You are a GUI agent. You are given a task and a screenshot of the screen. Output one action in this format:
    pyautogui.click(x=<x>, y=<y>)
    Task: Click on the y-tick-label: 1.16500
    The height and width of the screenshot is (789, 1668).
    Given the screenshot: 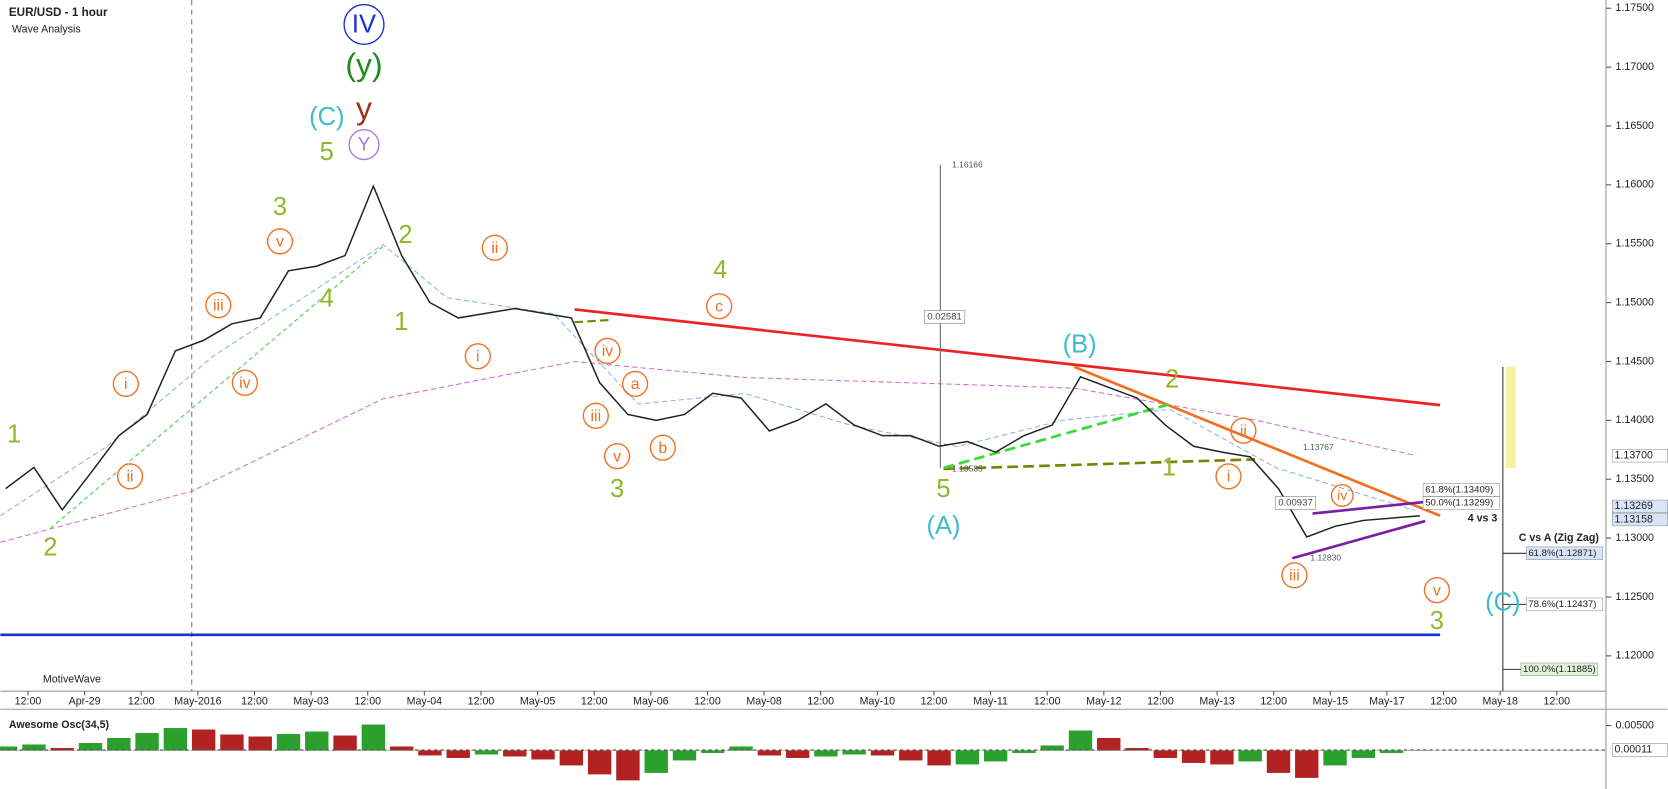 What is the action you would take?
    pyautogui.click(x=1635, y=126)
    